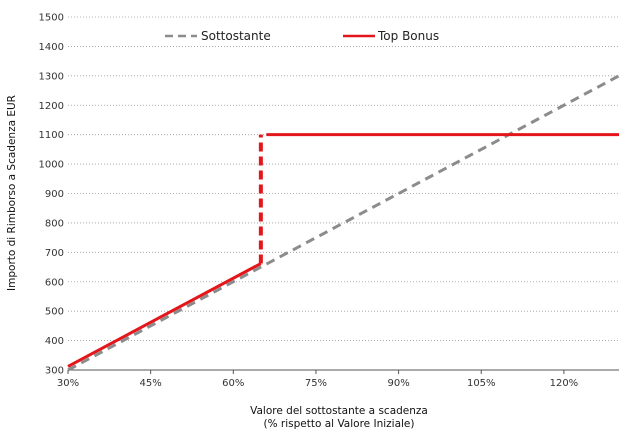 The image size is (619, 429). Describe the element at coordinates (51, 18) in the screenshot. I see `y-tick-label: 1500` at that location.